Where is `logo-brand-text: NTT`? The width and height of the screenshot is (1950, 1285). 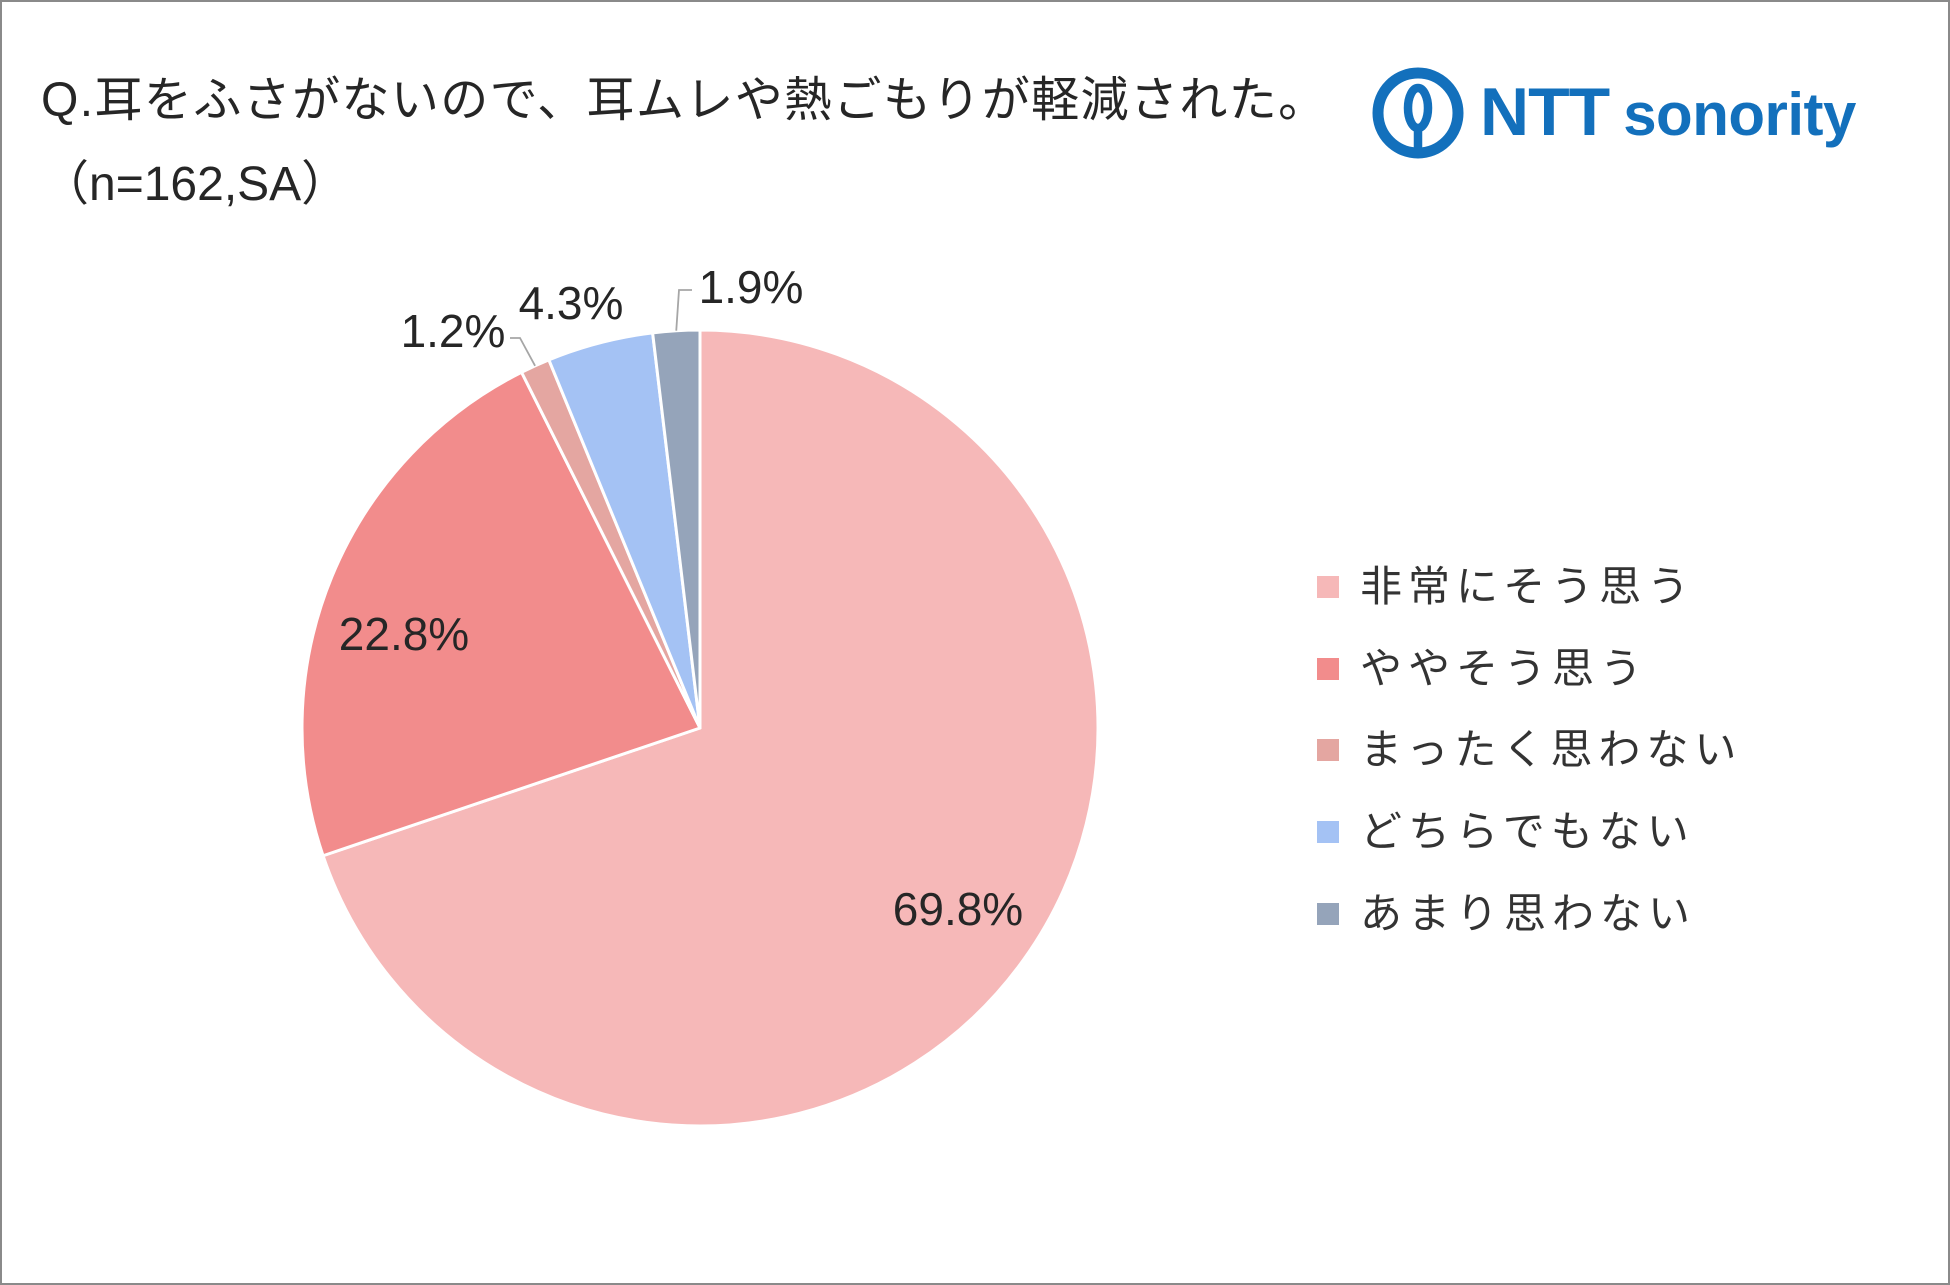
logo-brand-text: NTT is located at coordinates (1545, 111).